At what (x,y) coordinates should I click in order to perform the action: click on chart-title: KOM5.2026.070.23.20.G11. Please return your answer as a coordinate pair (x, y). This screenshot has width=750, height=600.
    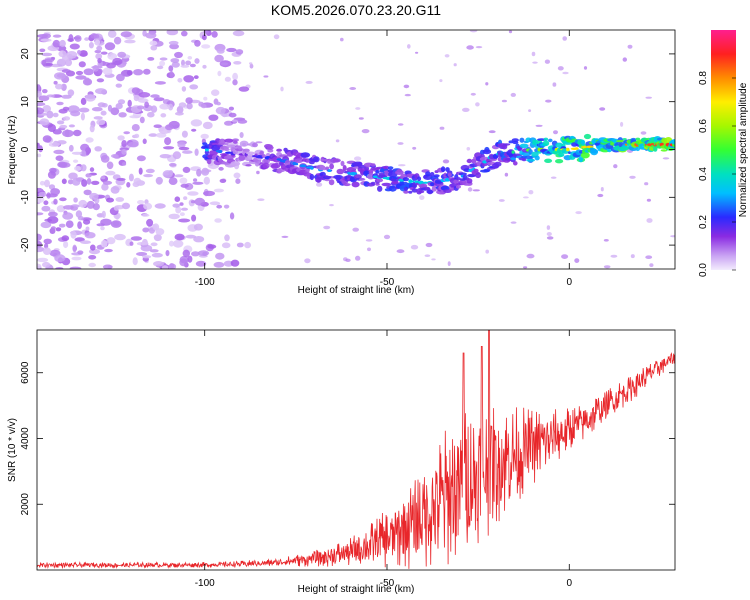
    Looking at the image, I should click on (356, 10).